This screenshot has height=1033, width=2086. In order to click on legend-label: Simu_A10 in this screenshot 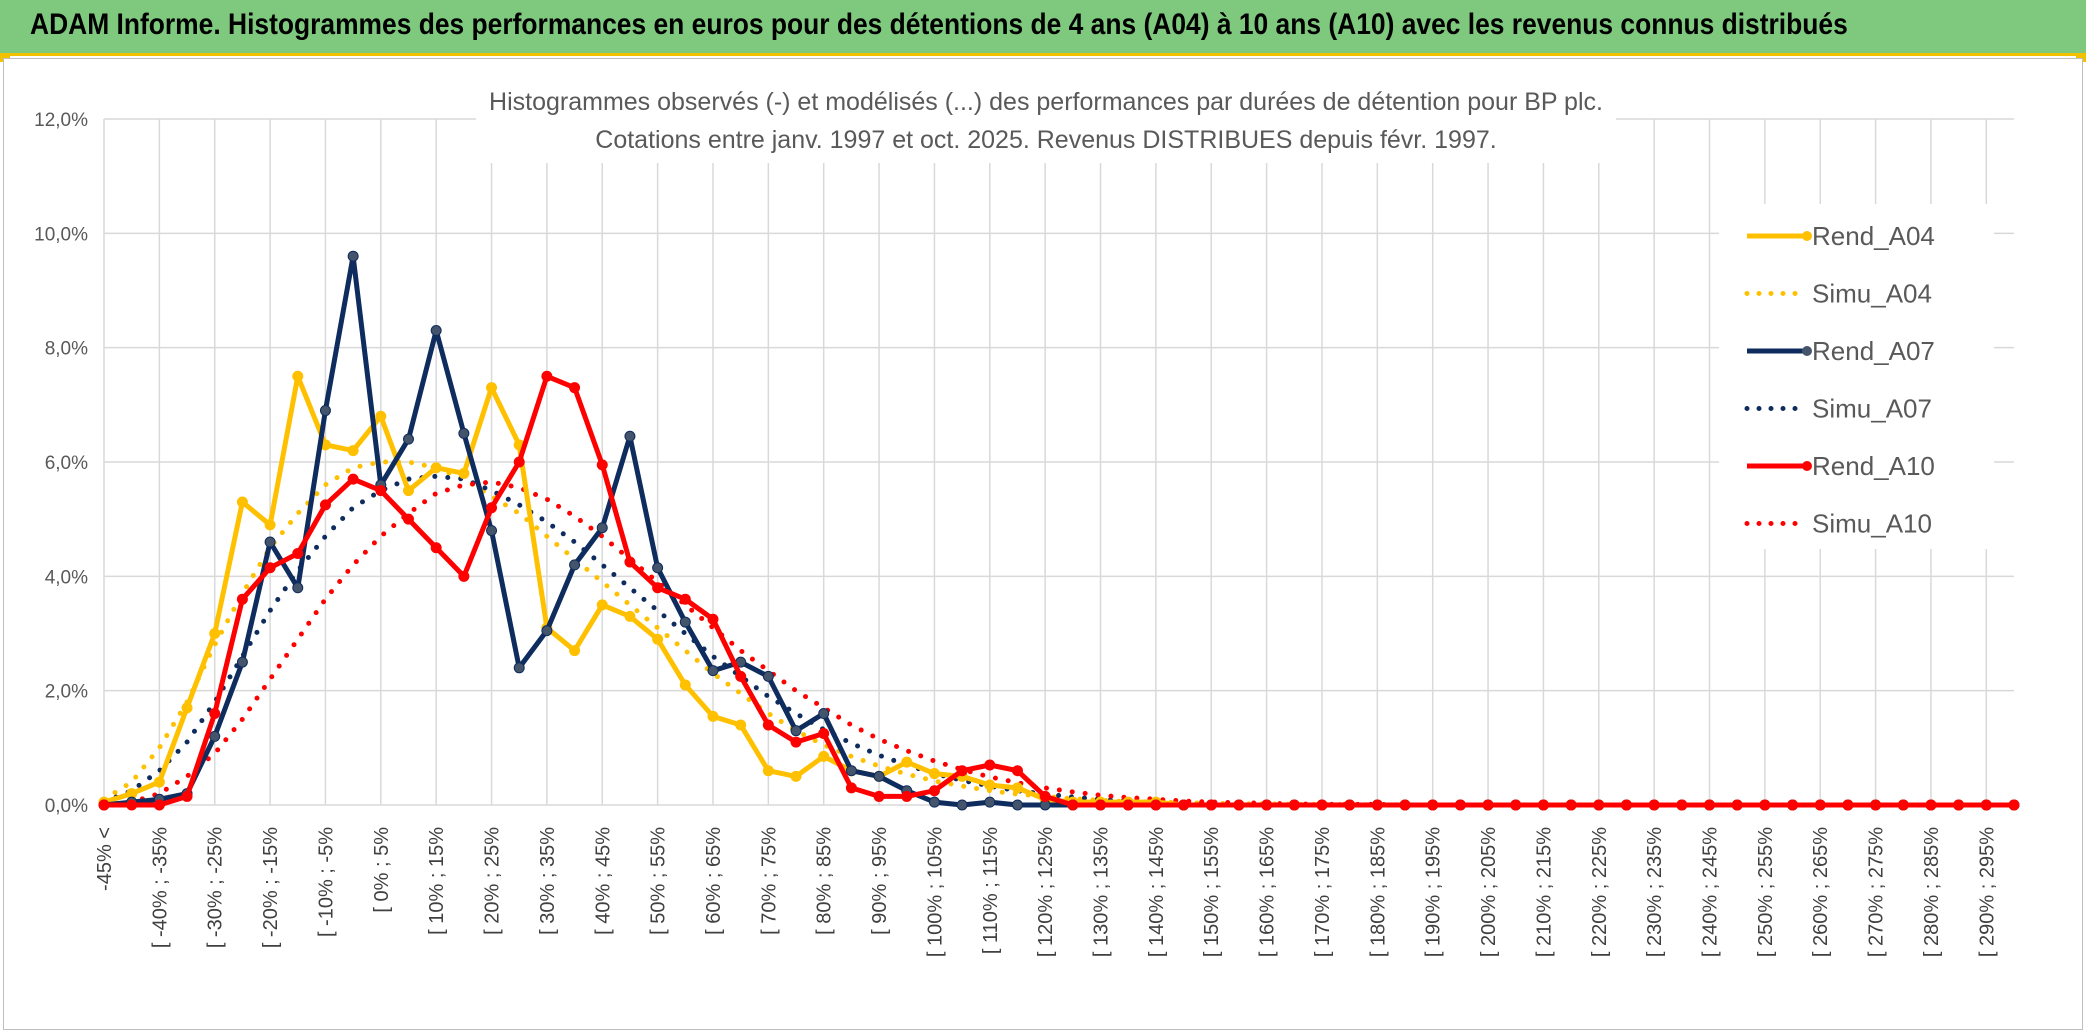, I will do `click(1872, 524)`.